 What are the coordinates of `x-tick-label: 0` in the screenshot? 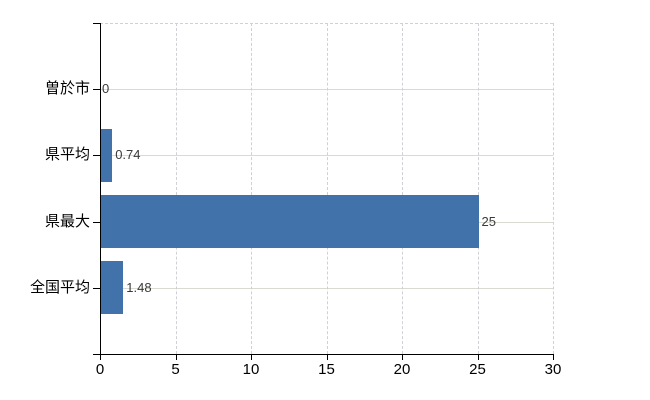 It's located at (100, 369).